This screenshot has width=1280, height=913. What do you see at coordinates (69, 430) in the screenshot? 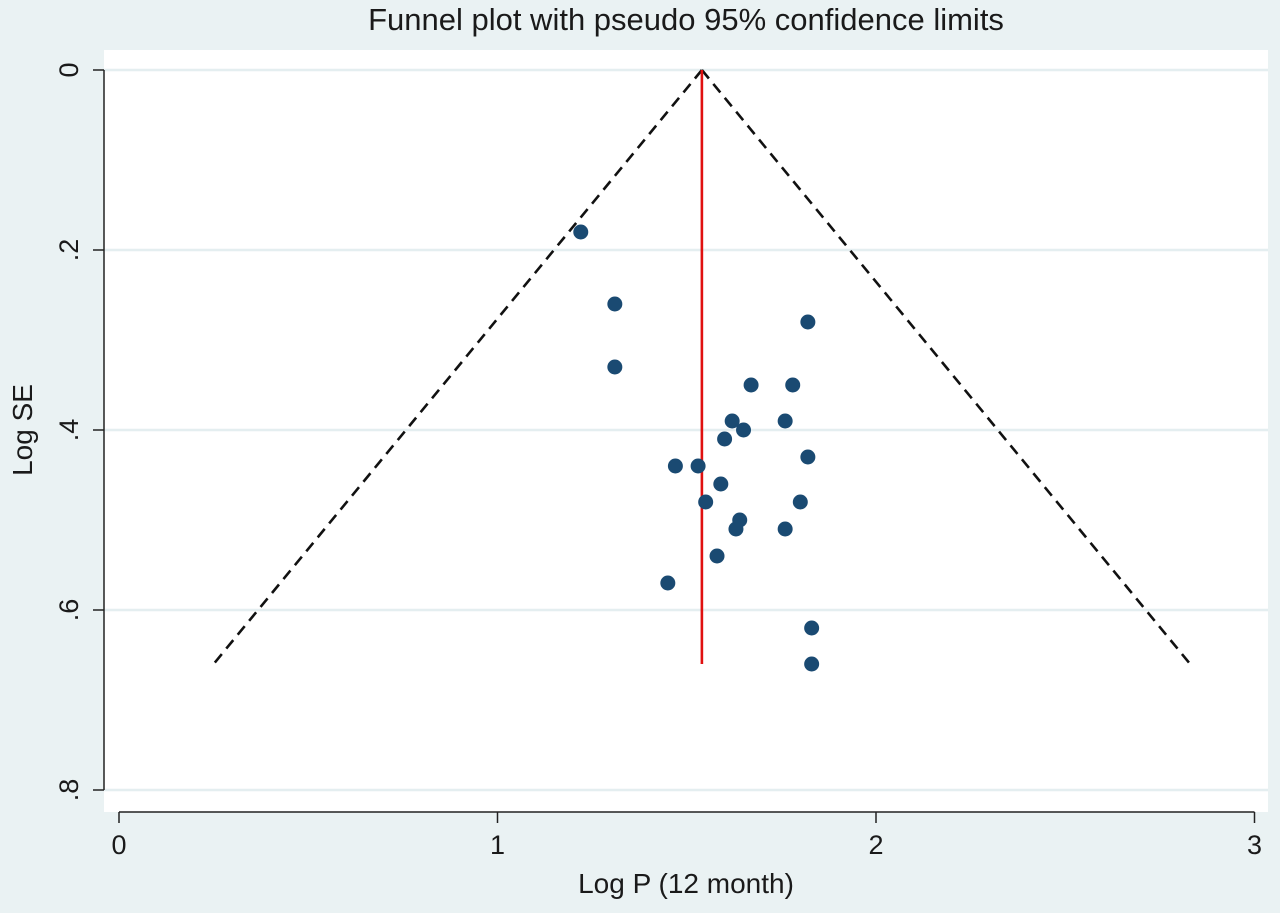
I see `y-tick-label: .4` at bounding box center [69, 430].